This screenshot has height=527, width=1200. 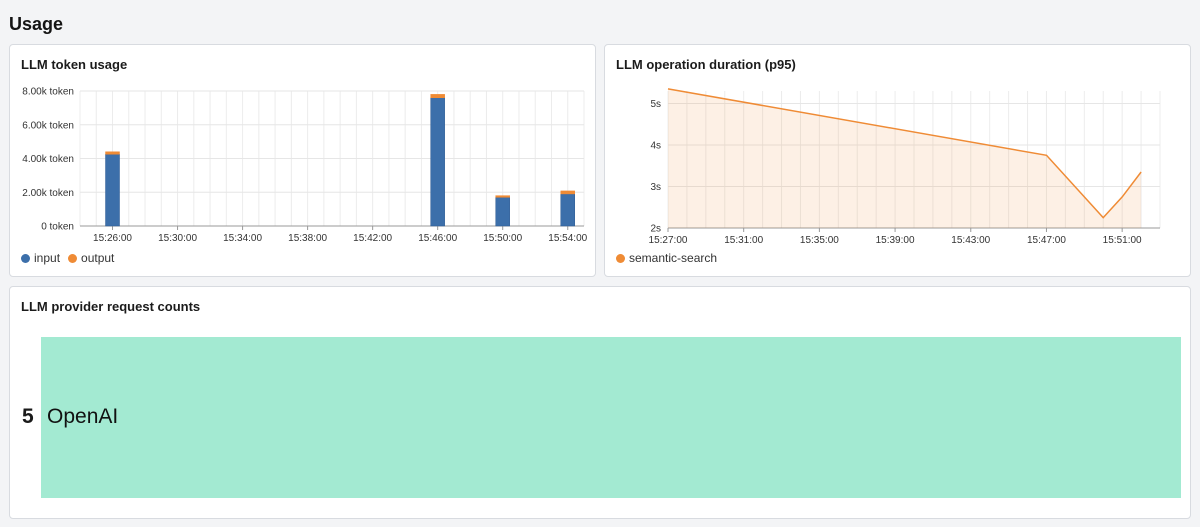 What do you see at coordinates (502, 238) in the screenshot?
I see `x-tick-label: 15:50:00` at bounding box center [502, 238].